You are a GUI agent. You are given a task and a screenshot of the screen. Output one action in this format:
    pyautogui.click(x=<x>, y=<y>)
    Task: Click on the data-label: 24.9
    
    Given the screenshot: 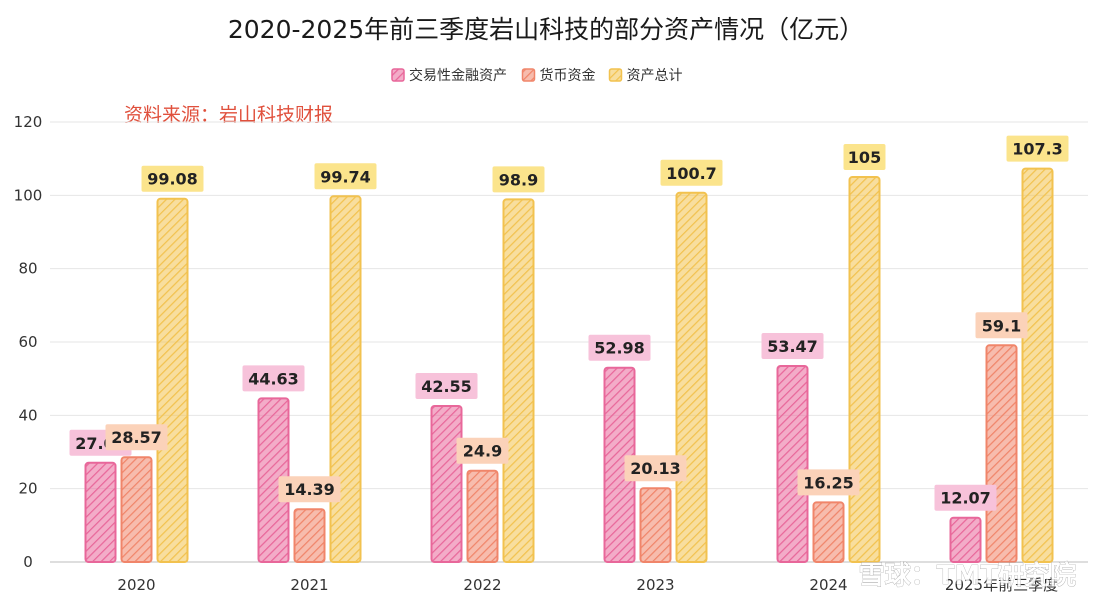 What is the action you would take?
    pyautogui.click(x=482, y=450)
    